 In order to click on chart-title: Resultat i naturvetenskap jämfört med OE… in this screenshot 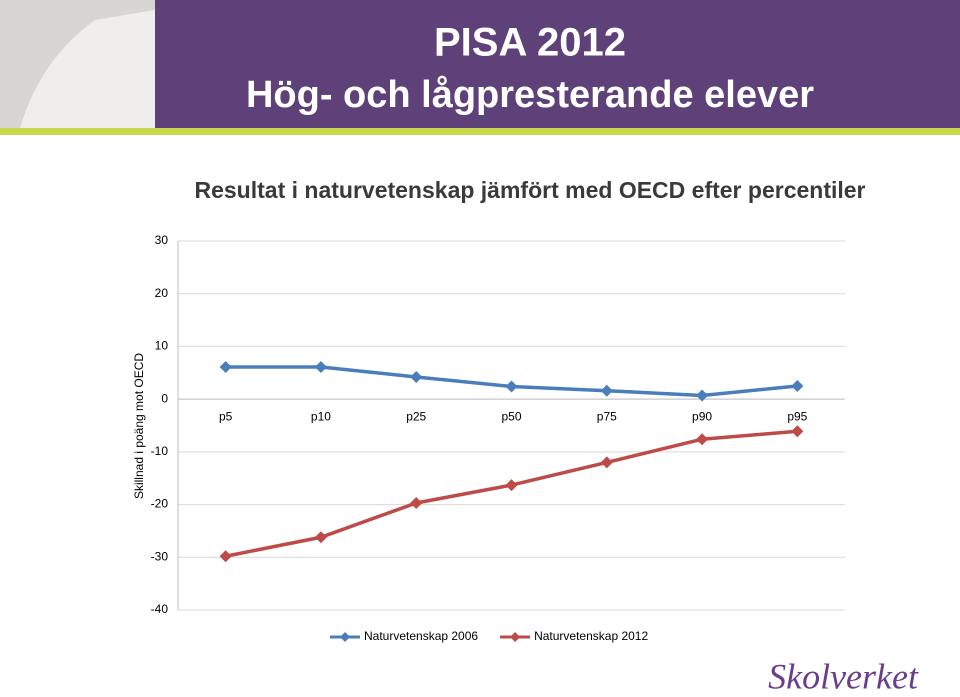, I will do `click(529, 190)`.